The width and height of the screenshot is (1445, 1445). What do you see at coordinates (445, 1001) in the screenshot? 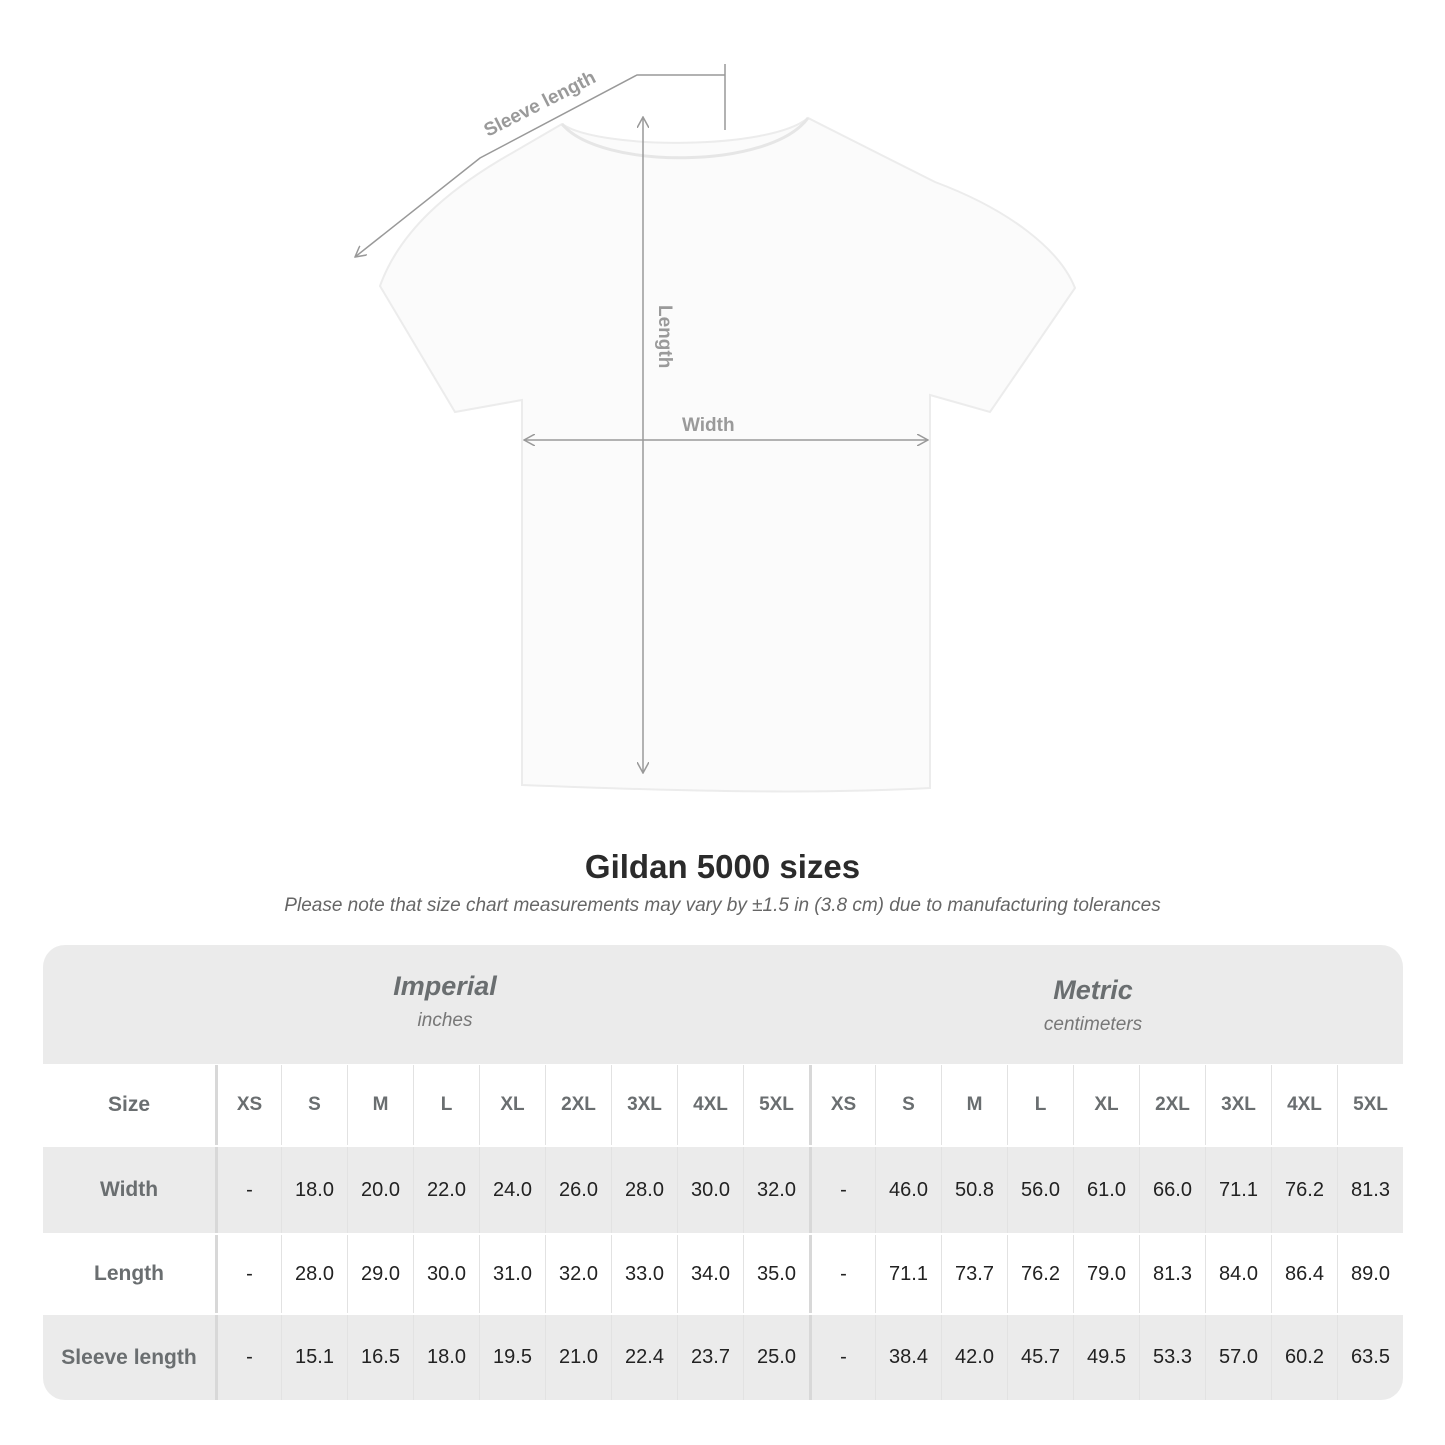
I see `group-imperial: Imperial inches` at bounding box center [445, 1001].